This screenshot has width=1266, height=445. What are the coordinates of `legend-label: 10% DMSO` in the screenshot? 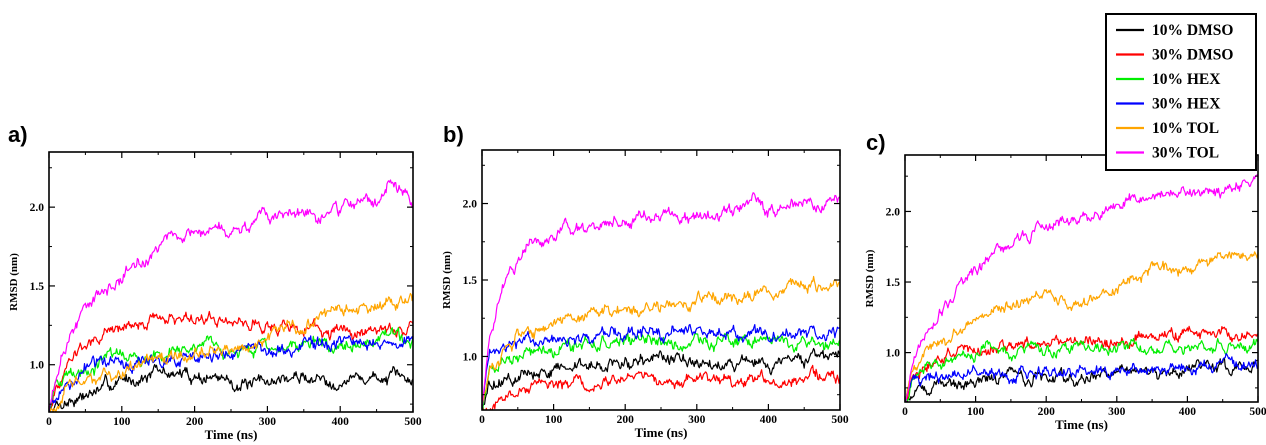 It's located at (1192, 30).